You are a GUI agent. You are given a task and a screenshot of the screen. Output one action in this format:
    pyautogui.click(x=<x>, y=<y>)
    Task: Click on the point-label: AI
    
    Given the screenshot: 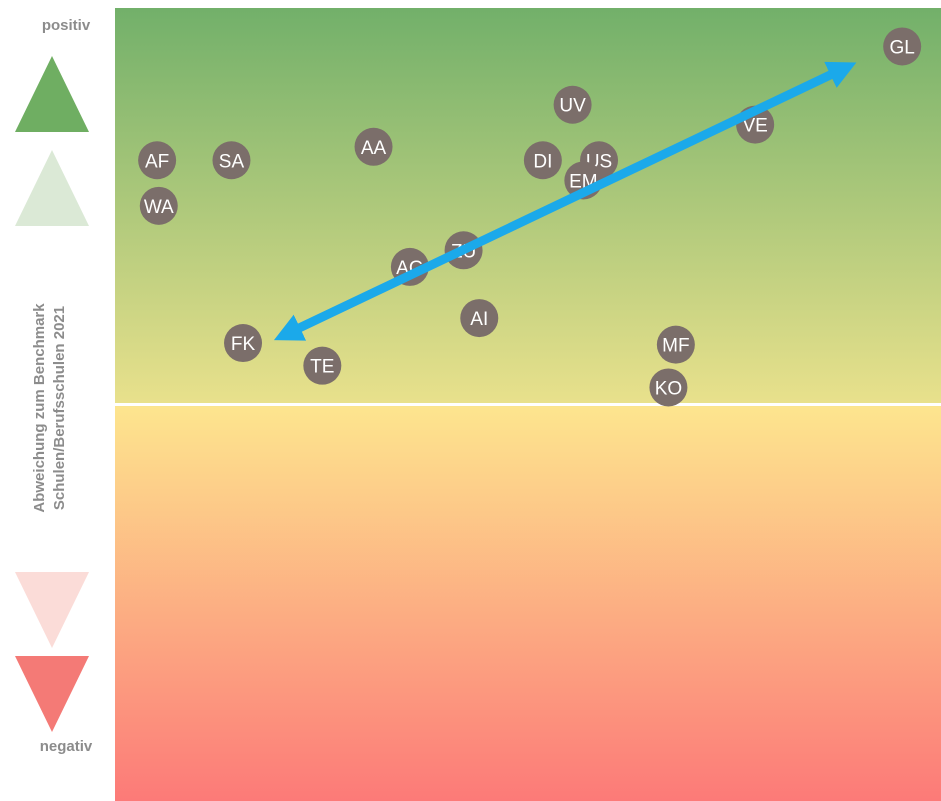 What is the action you would take?
    pyautogui.click(x=479, y=319)
    